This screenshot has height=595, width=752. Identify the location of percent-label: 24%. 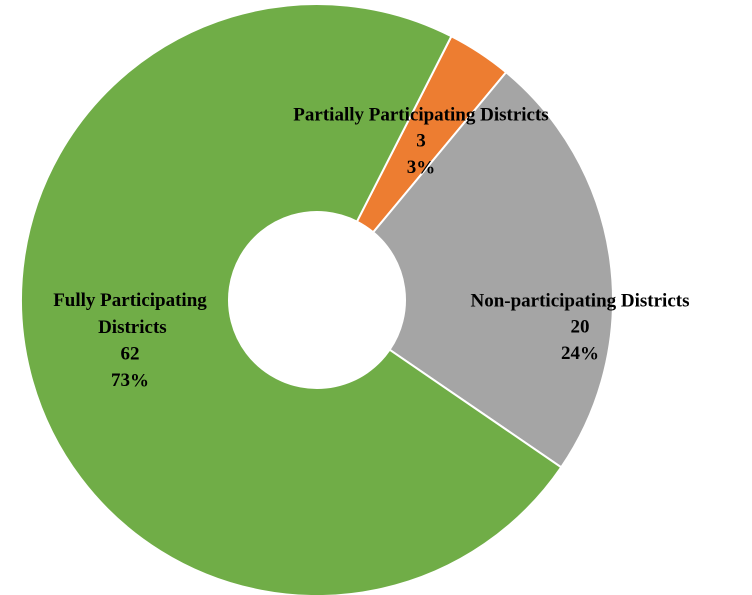
(580, 353).